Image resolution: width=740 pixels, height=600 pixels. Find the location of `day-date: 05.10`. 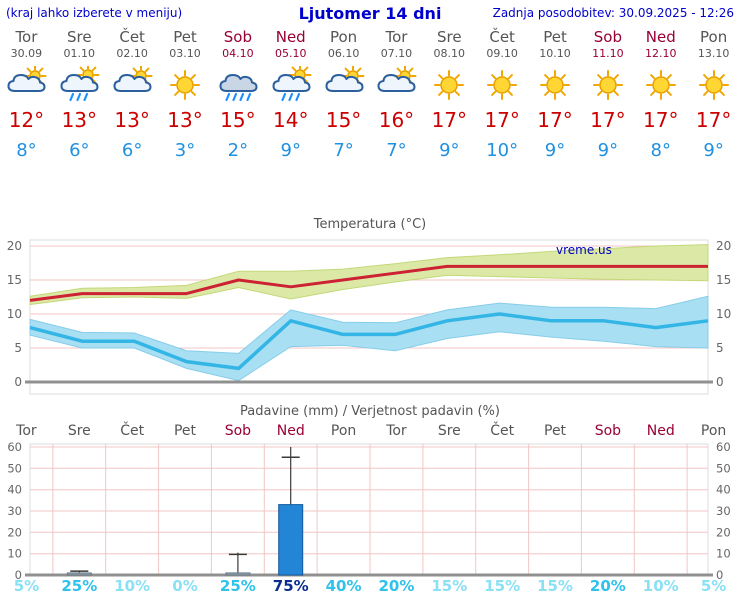

day-date: 05.10 is located at coordinates (290, 53).